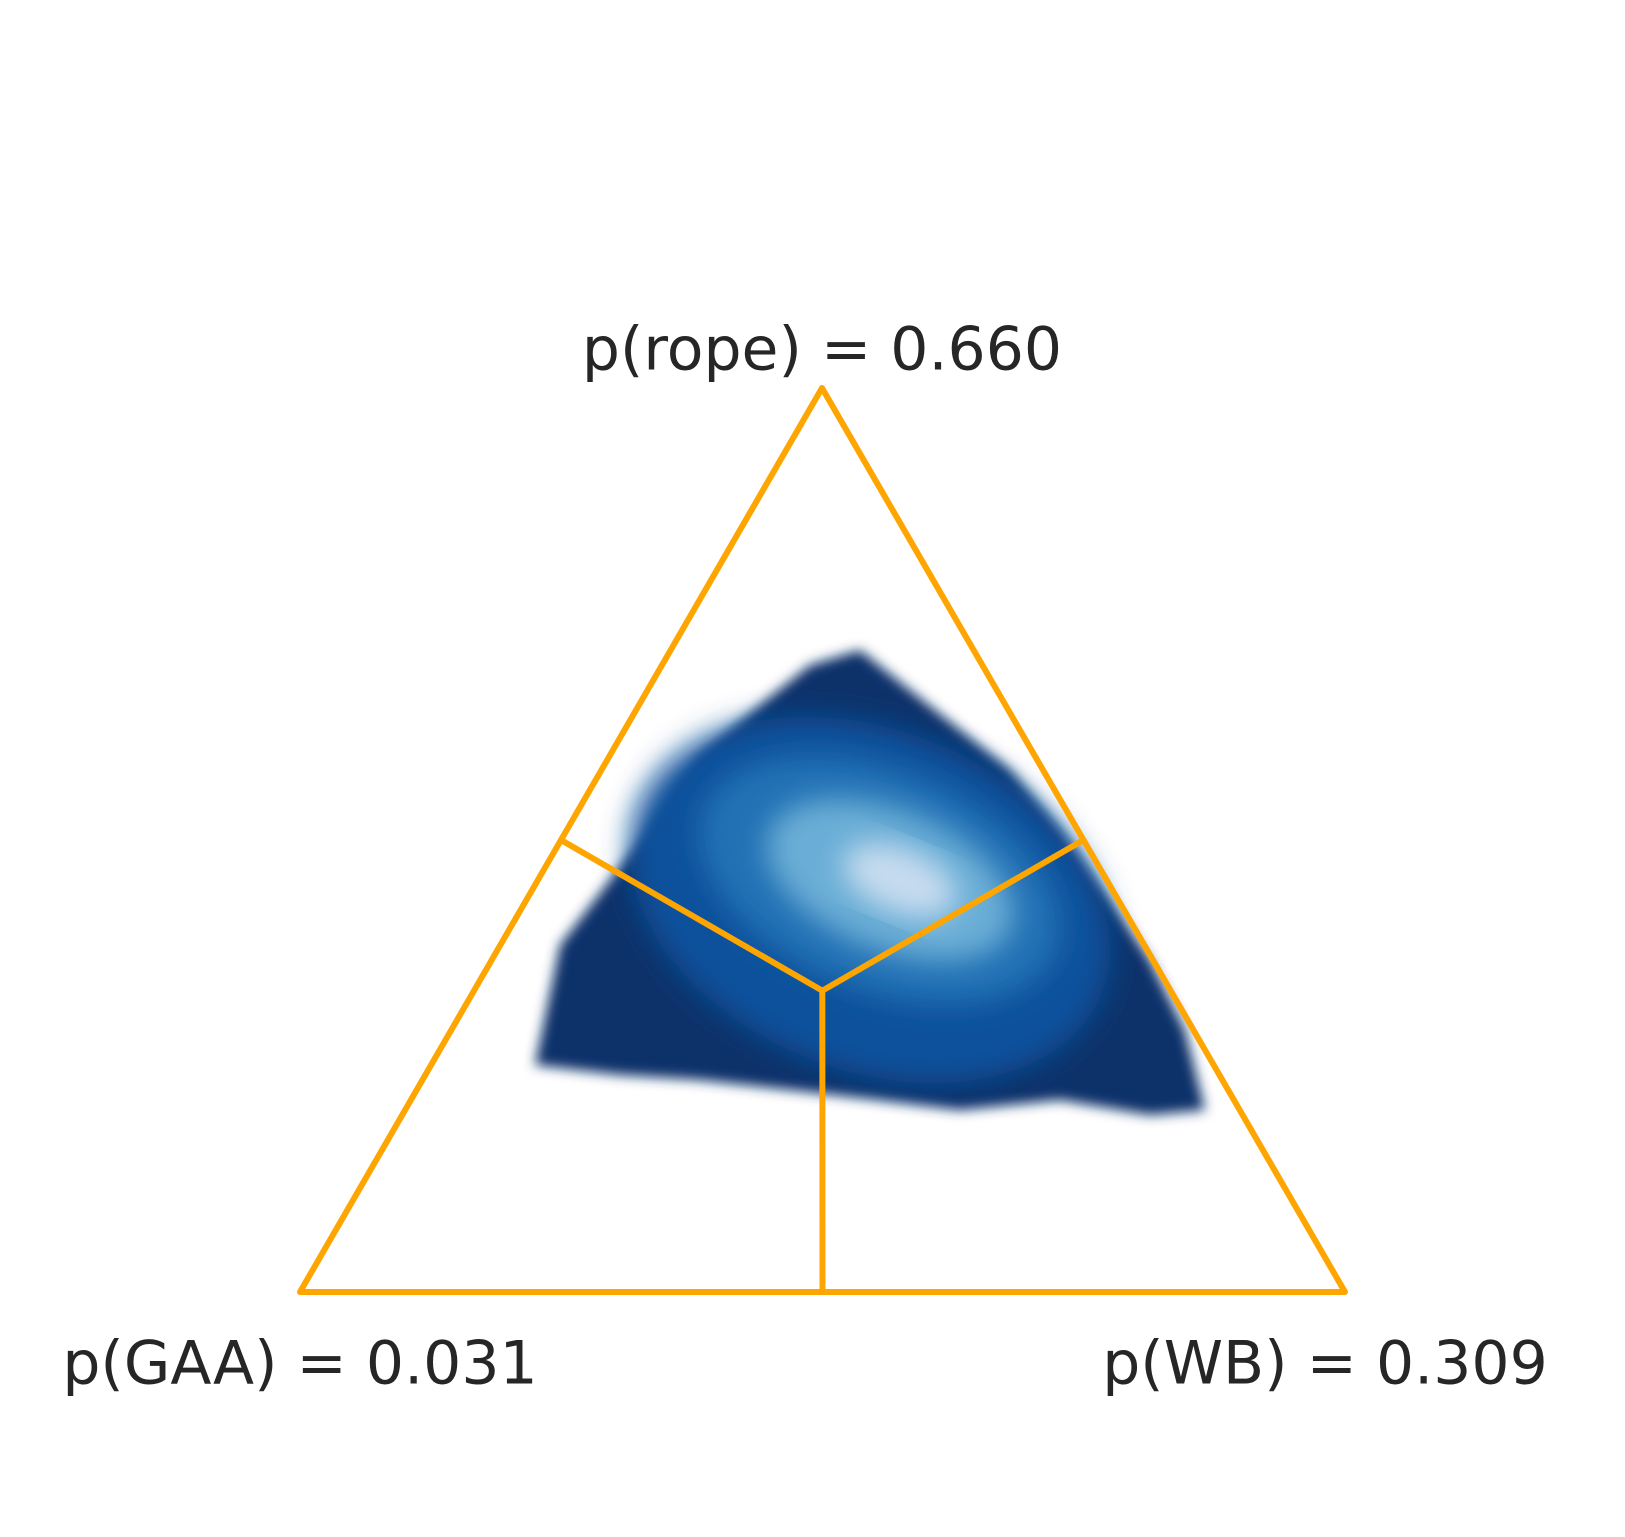 Image resolution: width=1625 pixels, height=1537 pixels. I want to click on vertex-label-left: p(GAA) = 0.031, so click(299, 1364).